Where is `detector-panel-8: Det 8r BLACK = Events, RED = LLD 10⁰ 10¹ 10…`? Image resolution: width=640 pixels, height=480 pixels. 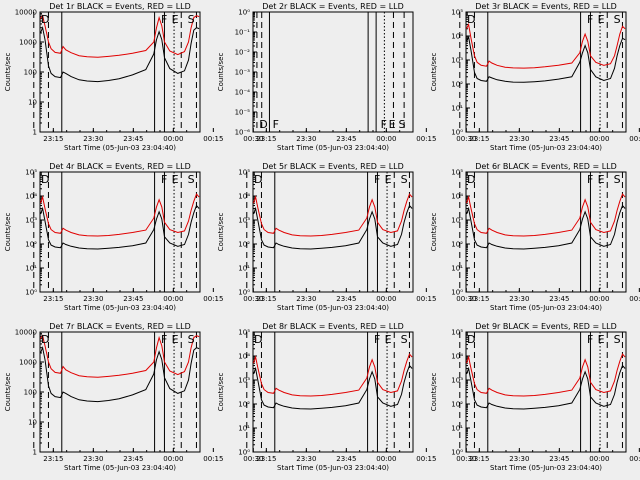
detector-panel-8: Det 8r BLACK = Events, RED = LLD 10⁰ 10¹ 10… is located at coordinates (346, 397).